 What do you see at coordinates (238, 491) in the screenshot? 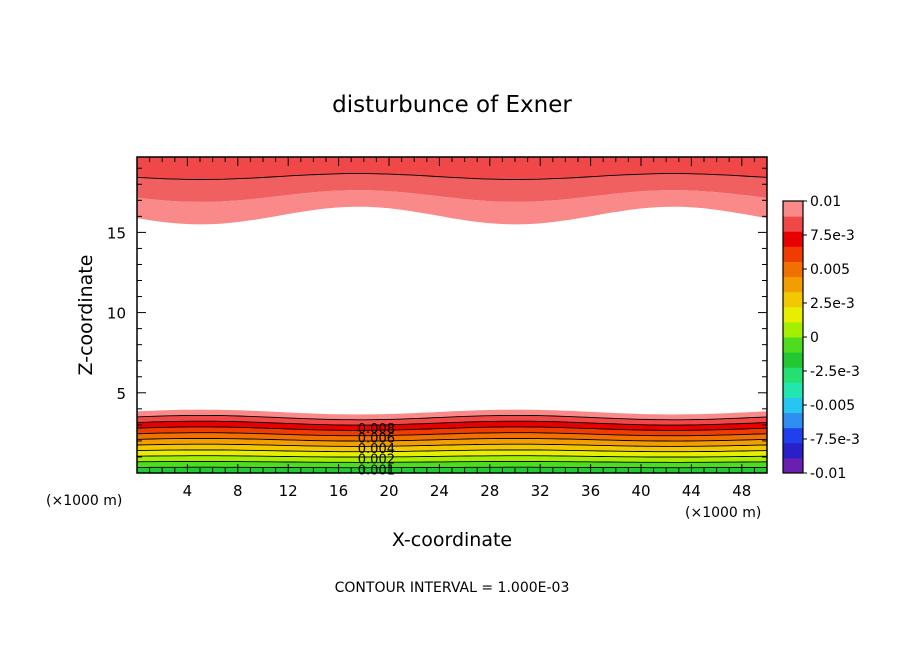
I see `x-tick-label: 8` at bounding box center [238, 491].